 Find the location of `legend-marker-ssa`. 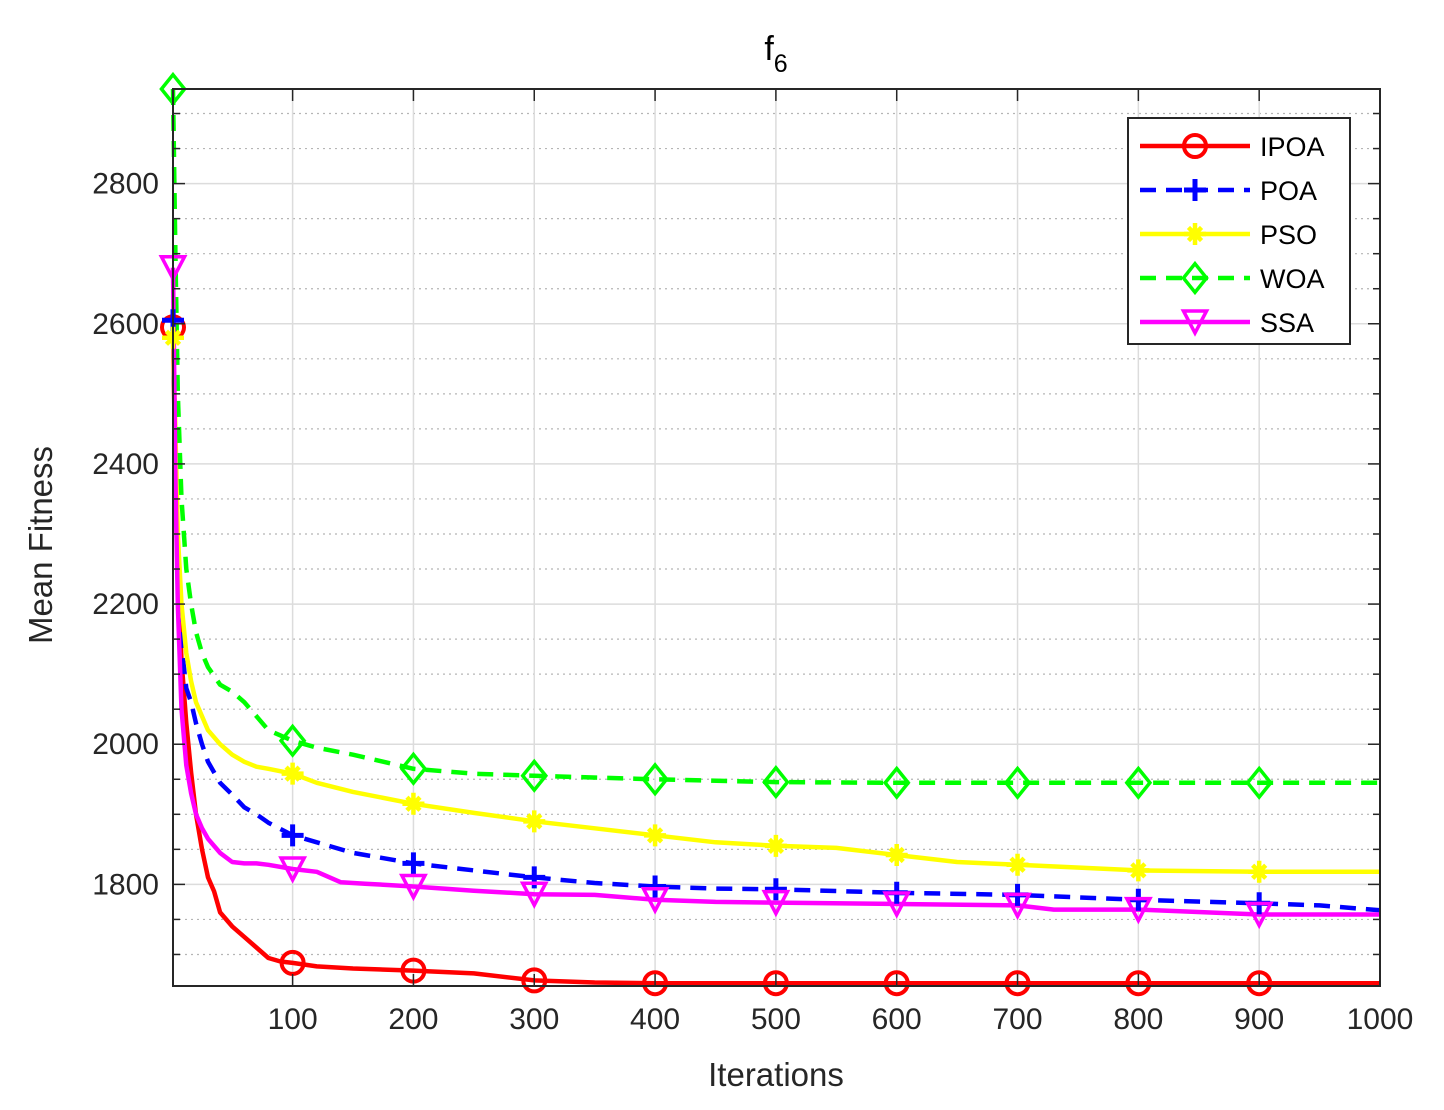

legend-marker-ssa is located at coordinates (1195, 323).